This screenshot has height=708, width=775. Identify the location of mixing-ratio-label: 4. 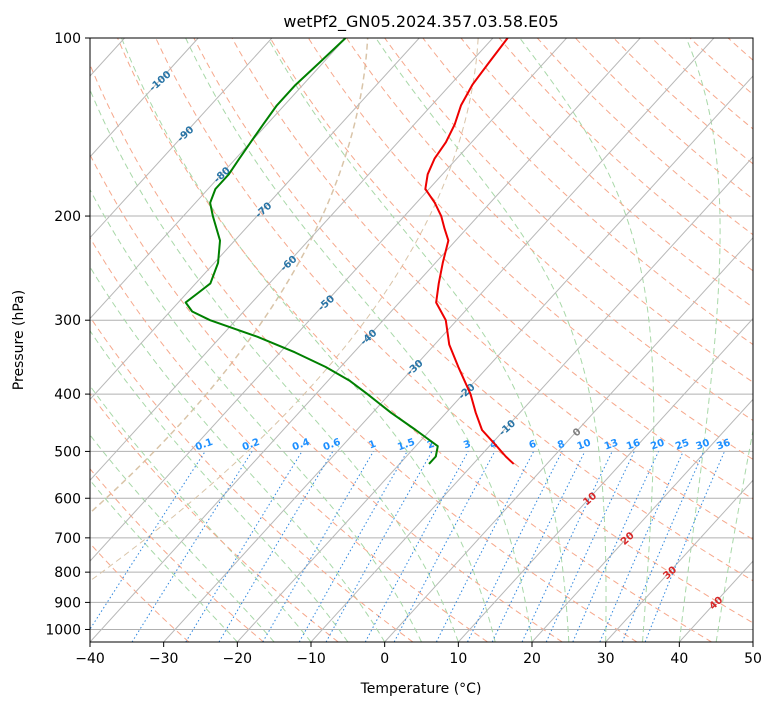
(494, 445).